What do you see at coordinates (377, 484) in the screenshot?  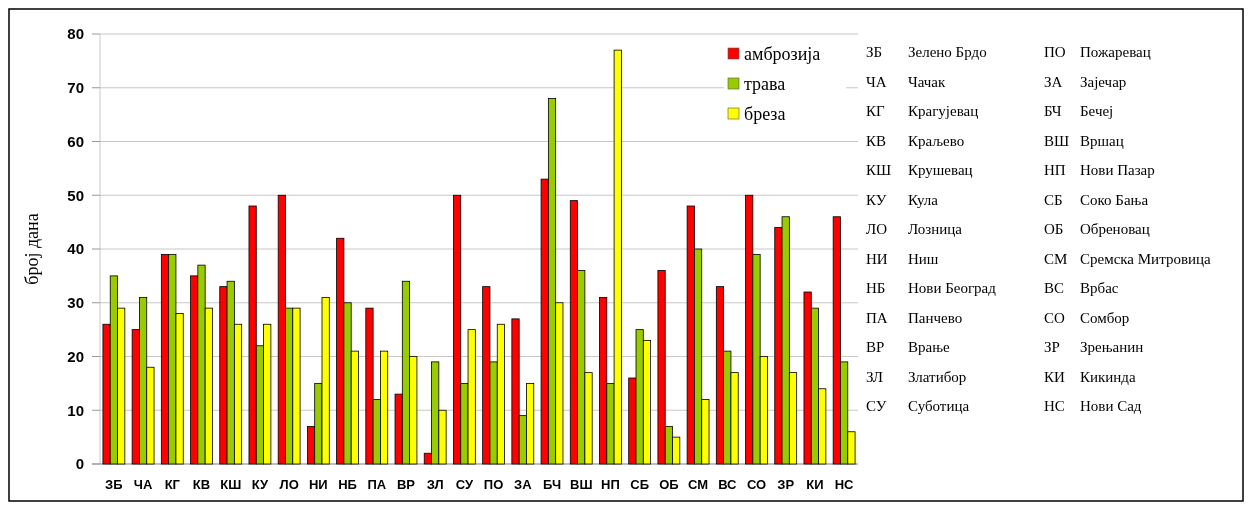 I see `x-tick-label: ПА` at bounding box center [377, 484].